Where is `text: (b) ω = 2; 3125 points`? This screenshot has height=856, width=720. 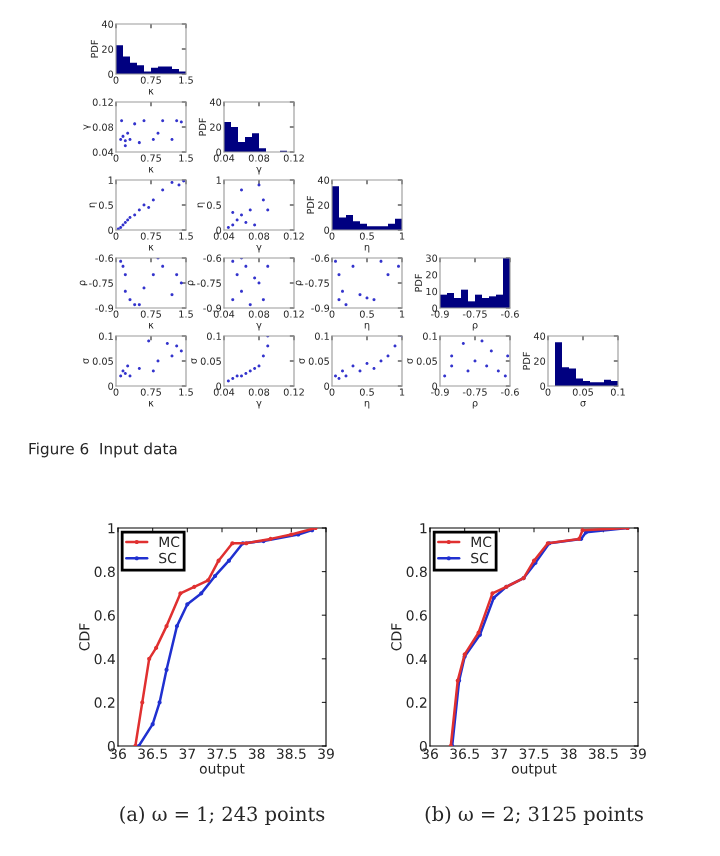
text: (b) ω = 2; 3125 points is located at coordinates (534, 815).